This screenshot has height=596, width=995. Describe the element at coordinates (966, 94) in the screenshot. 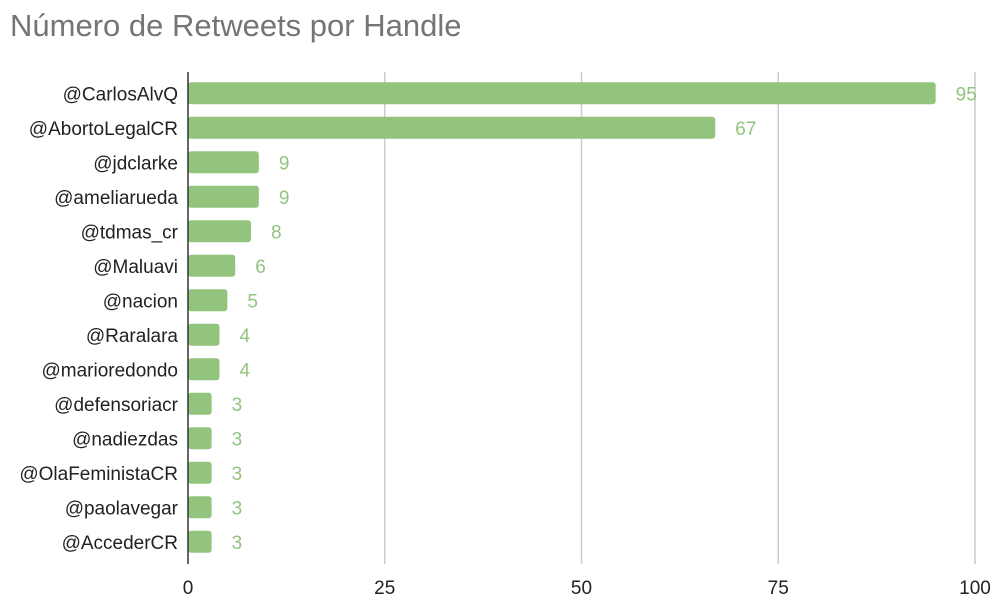

I see `data-label: 95` at that location.